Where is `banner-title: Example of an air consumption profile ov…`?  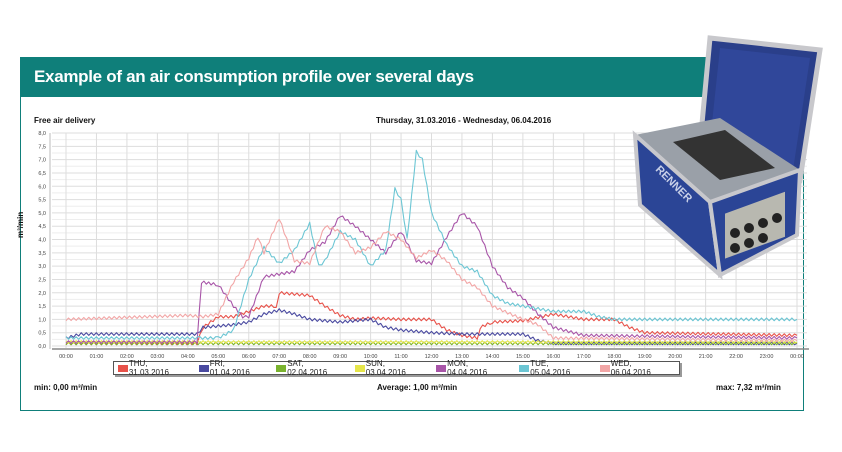 banner-title: Example of an air consumption profile ov… is located at coordinates (254, 76).